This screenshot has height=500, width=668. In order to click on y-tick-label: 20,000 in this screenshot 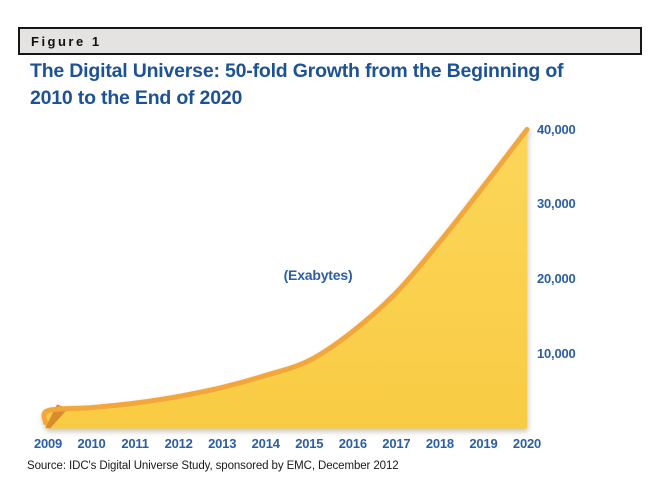, I will do `click(556, 278)`.